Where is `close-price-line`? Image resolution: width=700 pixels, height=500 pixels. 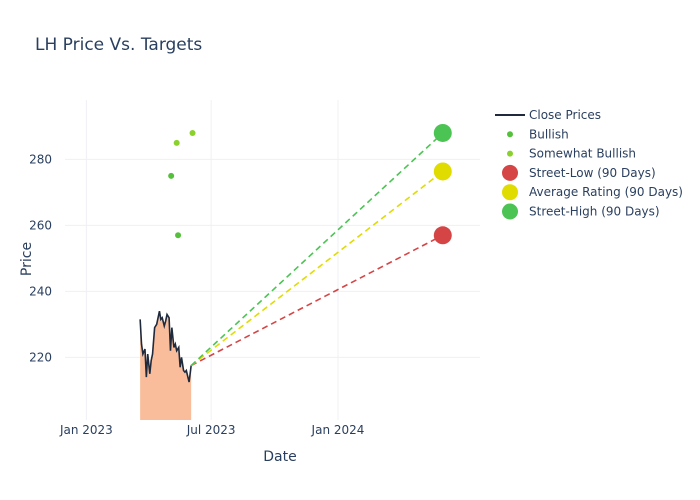 close-price-line is located at coordinates (165, 346).